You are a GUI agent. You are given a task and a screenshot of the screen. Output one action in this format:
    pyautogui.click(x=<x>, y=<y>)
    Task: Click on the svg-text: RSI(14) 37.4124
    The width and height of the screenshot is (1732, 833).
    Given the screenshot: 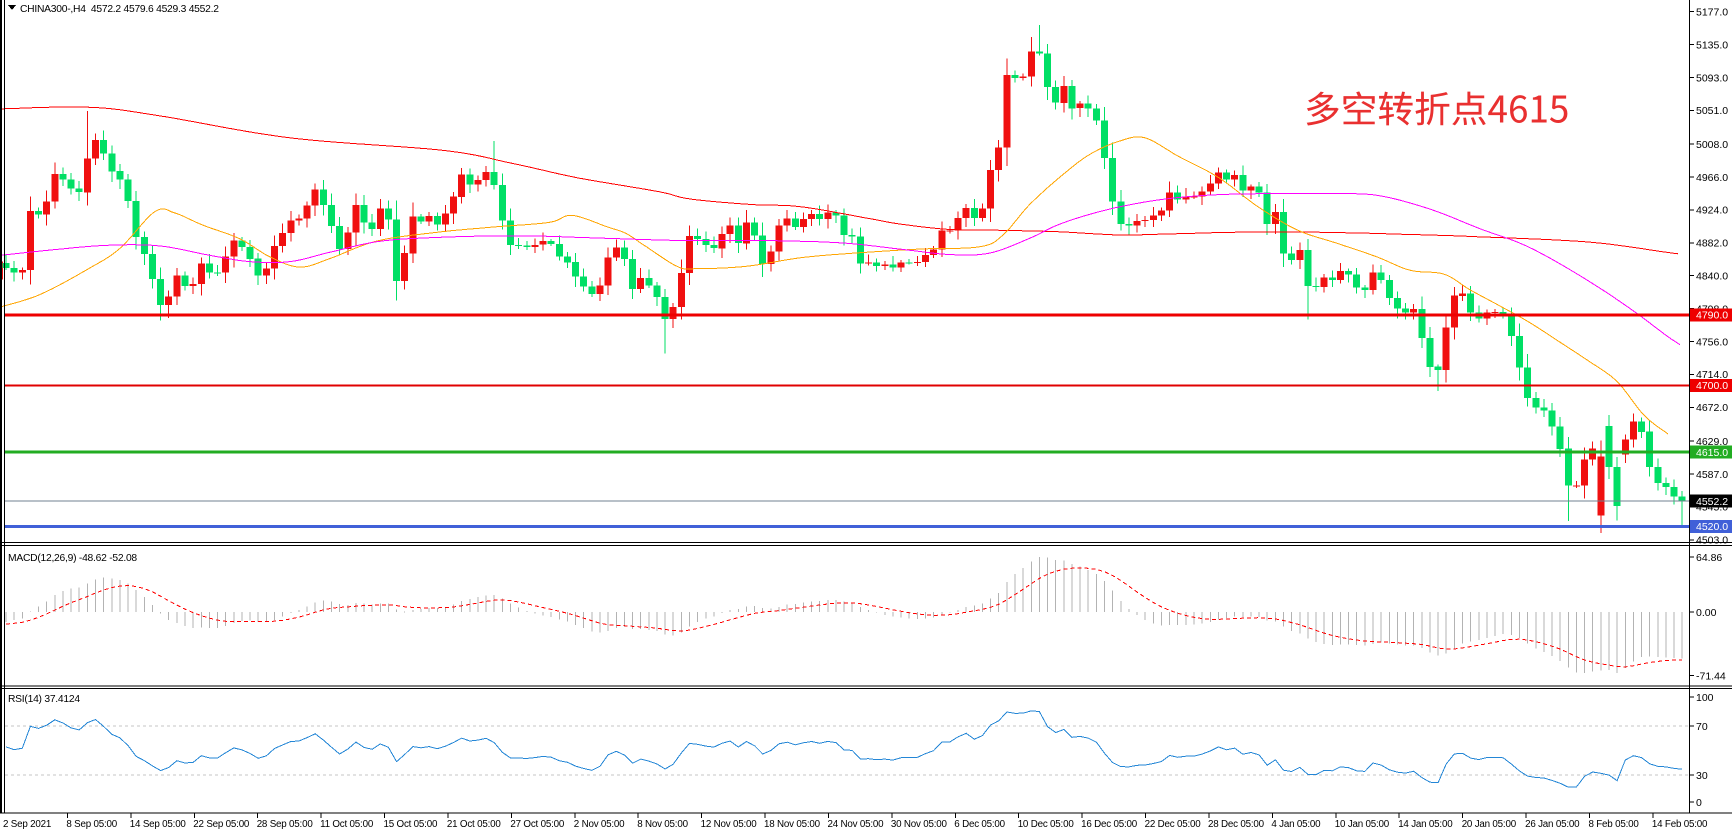 What is the action you would take?
    pyautogui.click(x=44, y=699)
    